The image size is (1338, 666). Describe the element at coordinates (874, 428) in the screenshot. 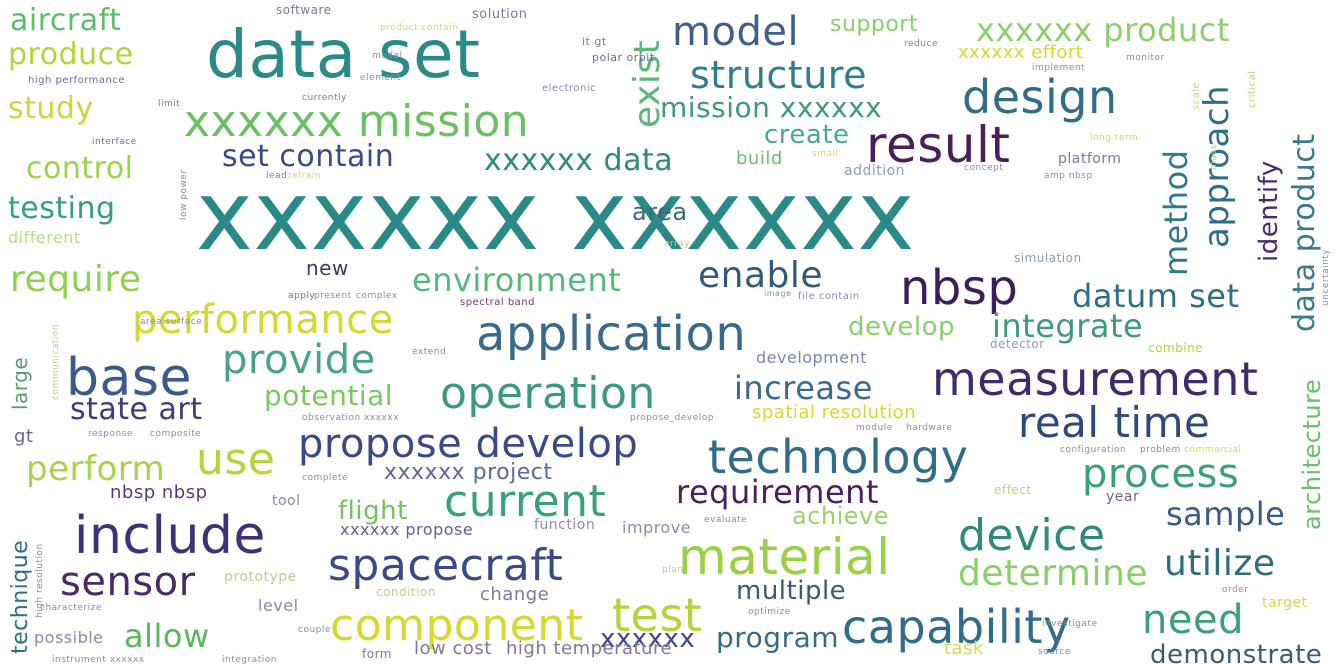

I see `cloud-word: module` at that location.